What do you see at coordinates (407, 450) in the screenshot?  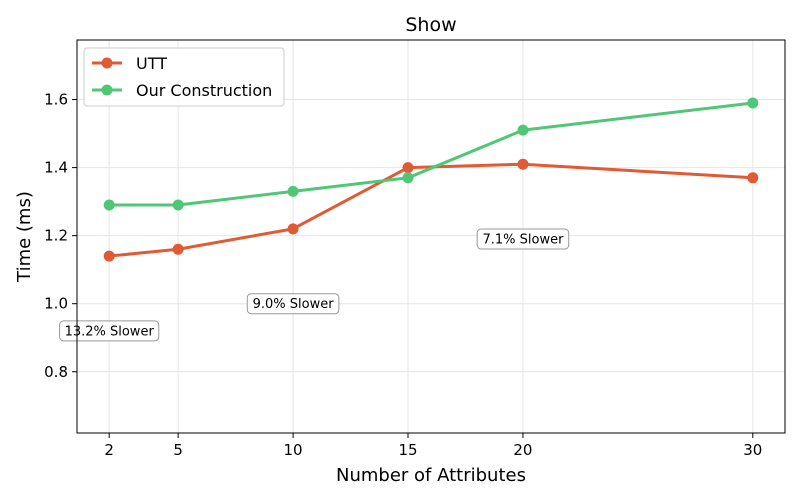 I see `x-tick-label: 15` at bounding box center [407, 450].